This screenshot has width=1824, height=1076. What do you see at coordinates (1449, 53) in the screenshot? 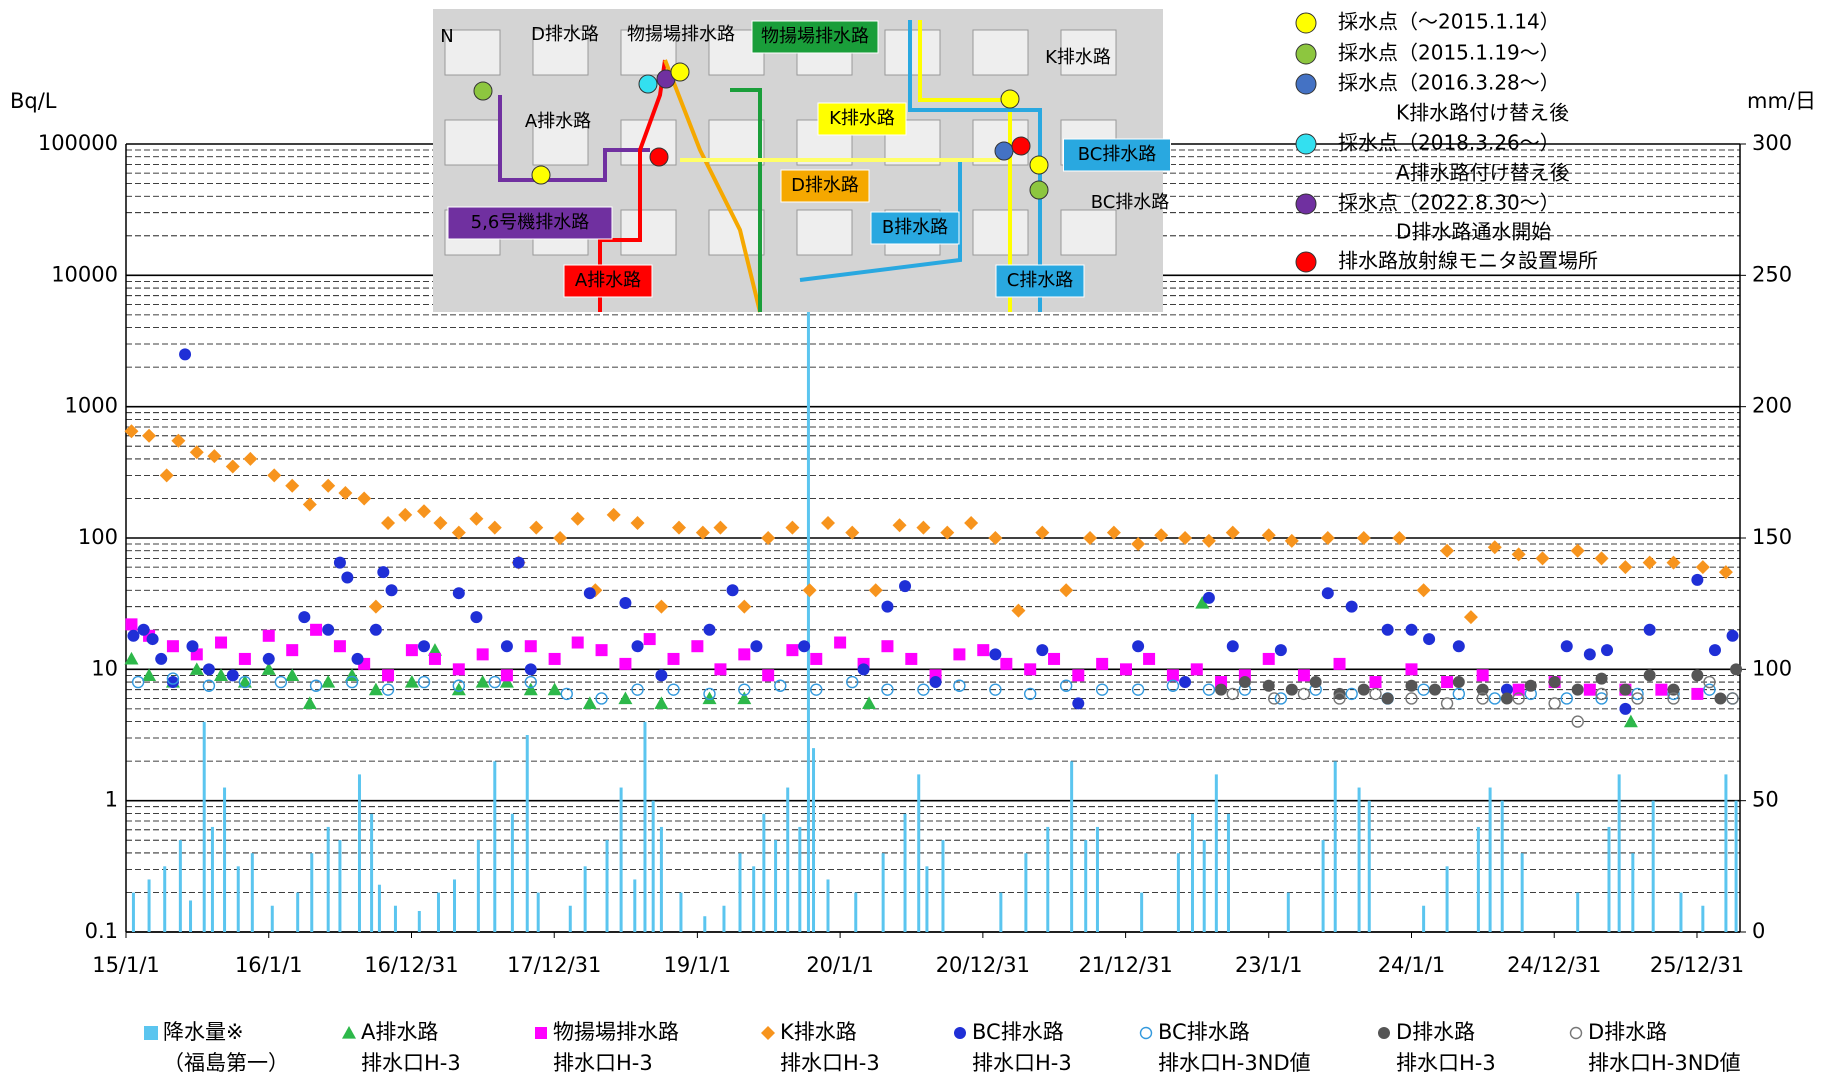
I see `map-legend-label: 採水点（2015.1.19～）` at bounding box center [1449, 53].